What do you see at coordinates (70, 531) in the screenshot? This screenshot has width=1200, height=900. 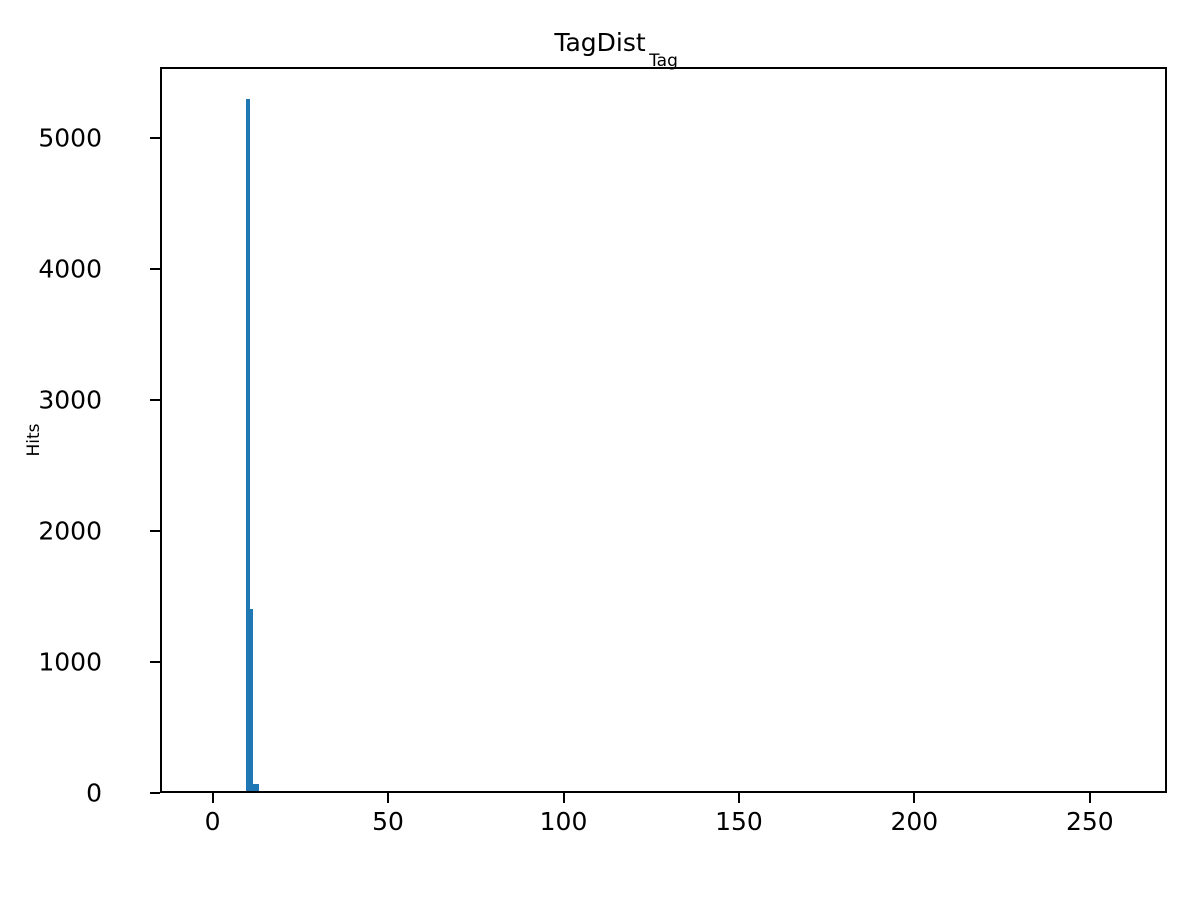 I see `y-tick-label: 2000` at bounding box center [70, 531].